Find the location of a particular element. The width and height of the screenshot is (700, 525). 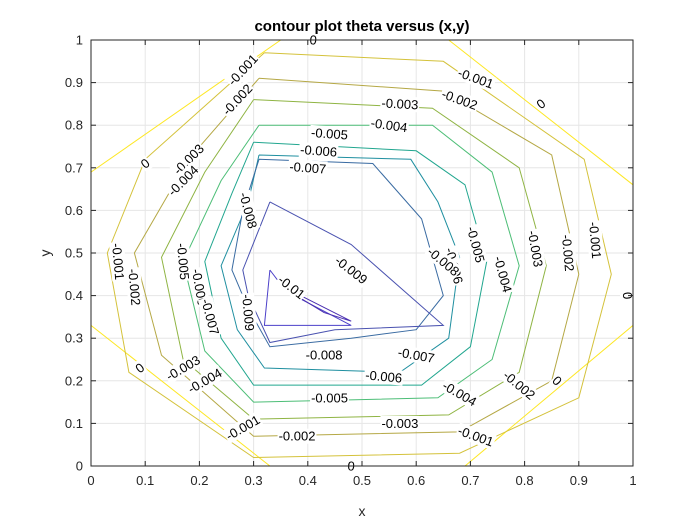

x-tick-label: 0.1 is located at coordinates (145, 480).